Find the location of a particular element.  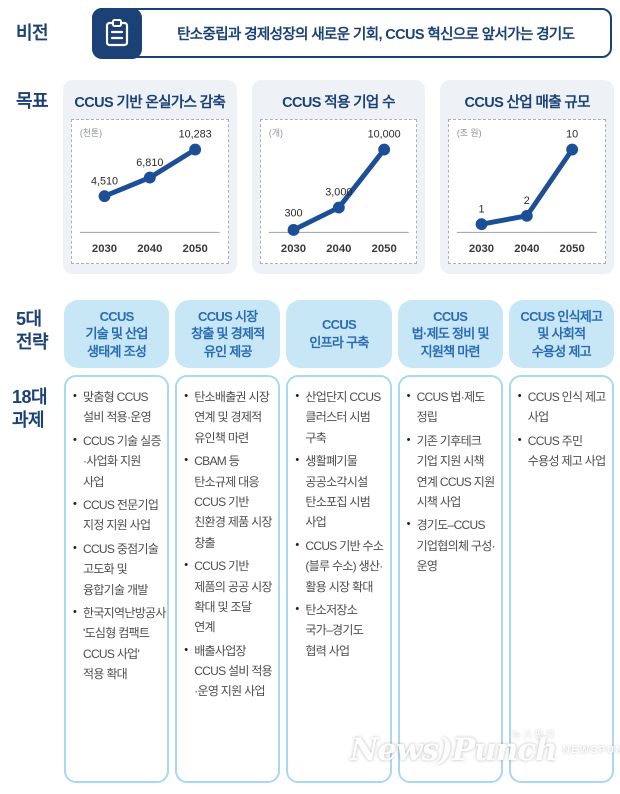

task-list-awareness: CCUS 인식 제고 사업CCUS 주민 수용성 제고 사업 is located at coordinates (561, 579).